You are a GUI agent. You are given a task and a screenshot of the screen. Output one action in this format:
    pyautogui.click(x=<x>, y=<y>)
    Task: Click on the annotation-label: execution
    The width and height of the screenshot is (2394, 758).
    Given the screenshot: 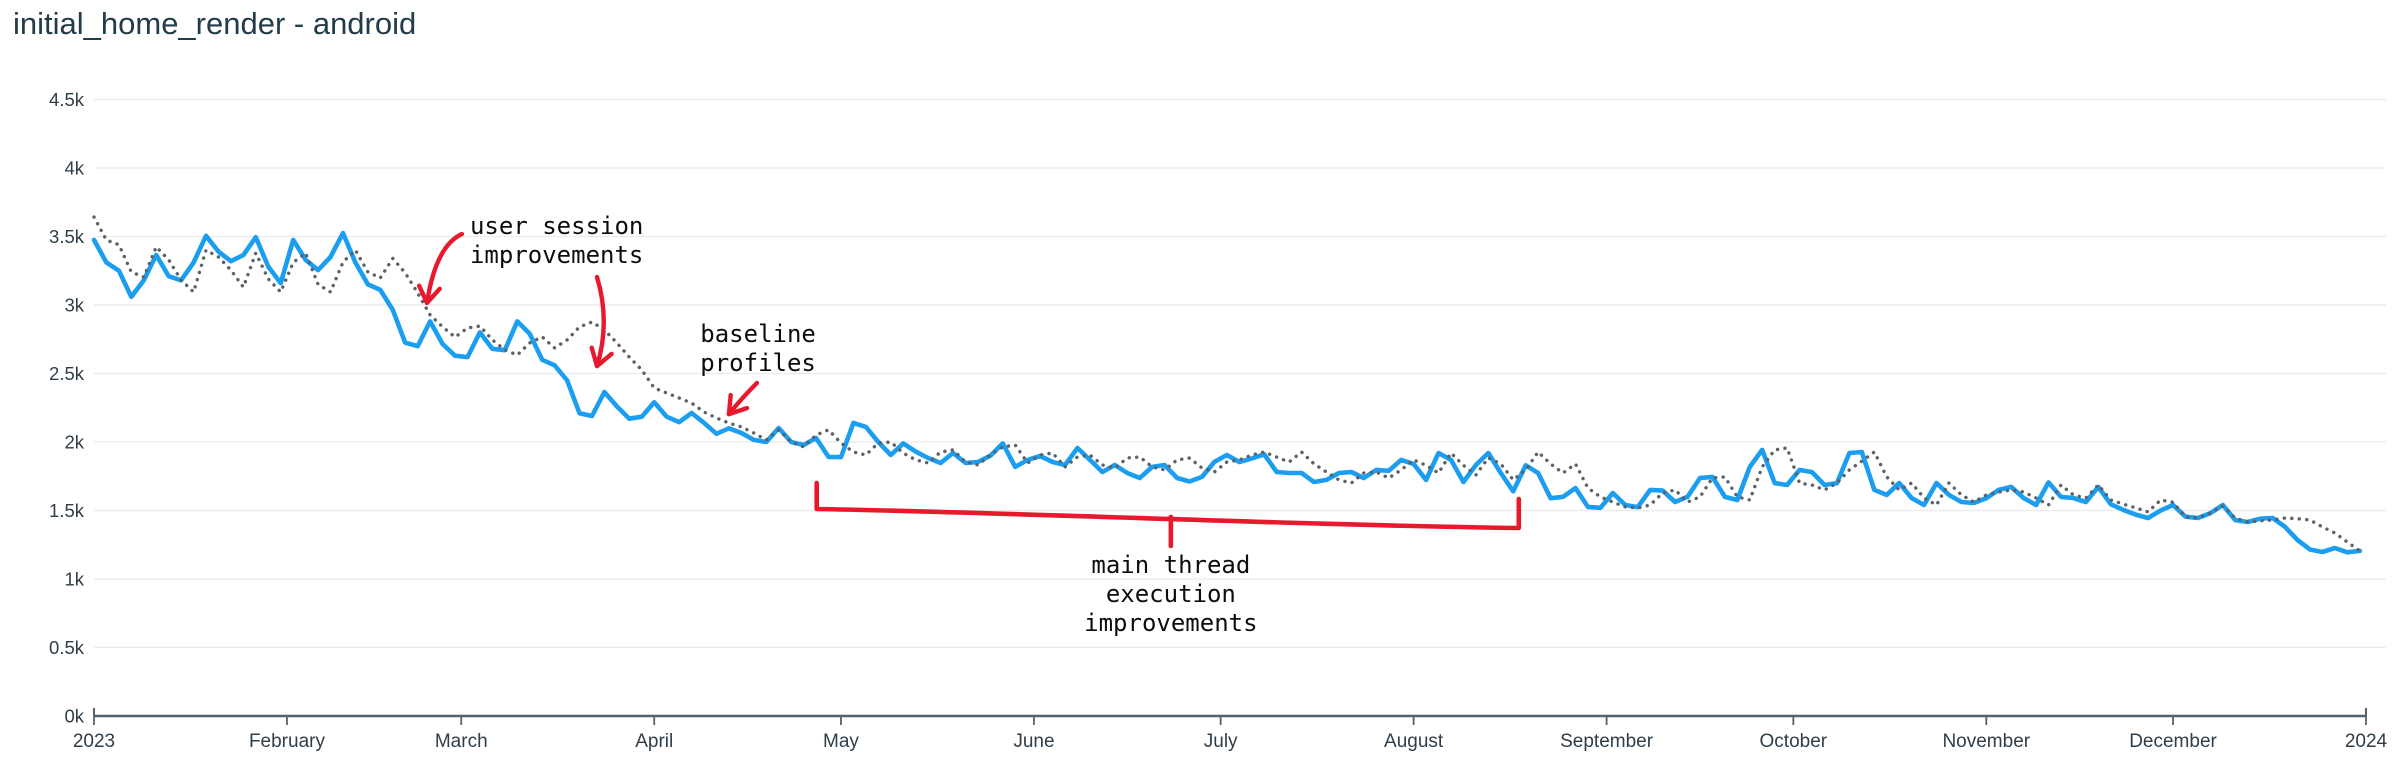 What is the action you would take?
    pyautogui.click(x=1171, y=594)
    